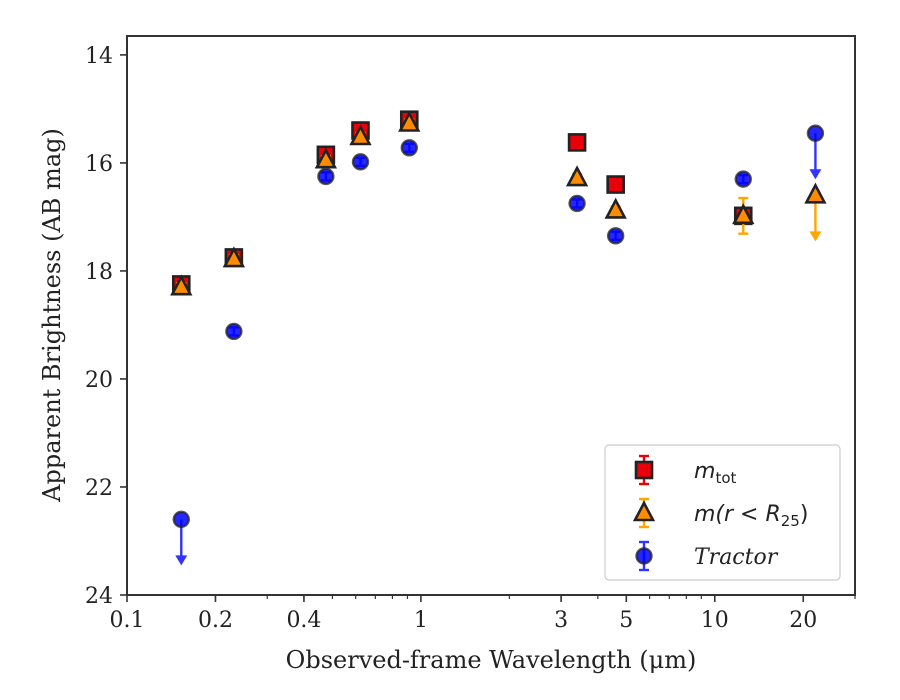 Image resolution: width=900 pixels, height=700 pixels. What do you see at coordinates (99, 272) in the screenshot?
I see `y-tick-label: 18` at bounding box center [99, 272].